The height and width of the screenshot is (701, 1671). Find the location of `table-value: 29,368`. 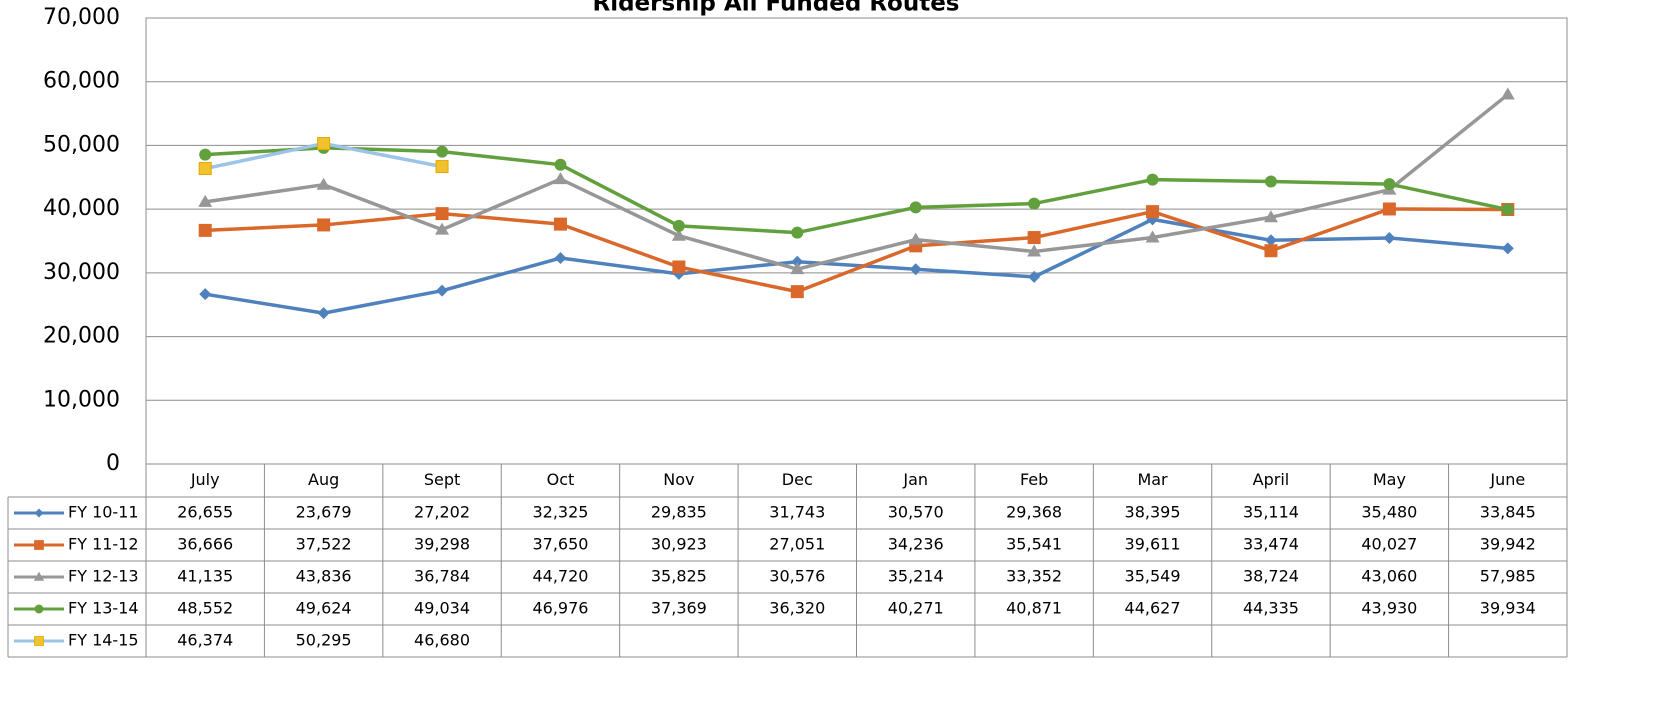

table-value: 29,368 is located at coordinates (1034, 512).